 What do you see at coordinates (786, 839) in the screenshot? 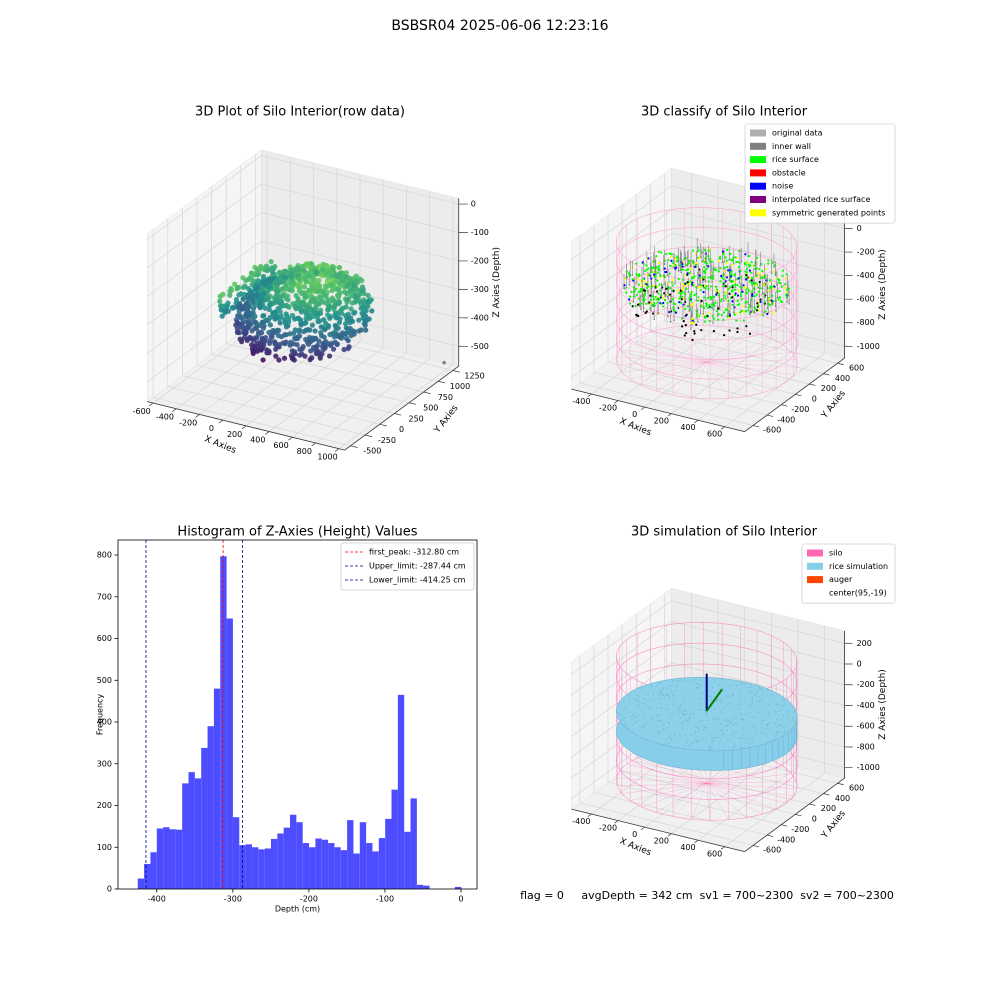
I see `y-tick-label: -400` at bounding box center [786, 839].